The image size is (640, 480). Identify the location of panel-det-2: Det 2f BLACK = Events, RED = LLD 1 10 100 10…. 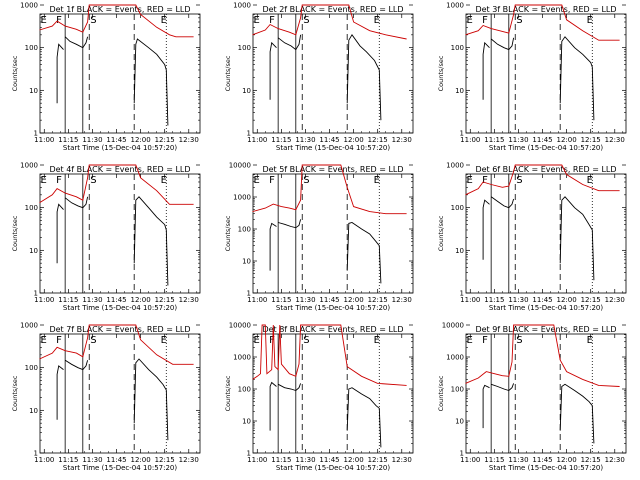
(319, 77).